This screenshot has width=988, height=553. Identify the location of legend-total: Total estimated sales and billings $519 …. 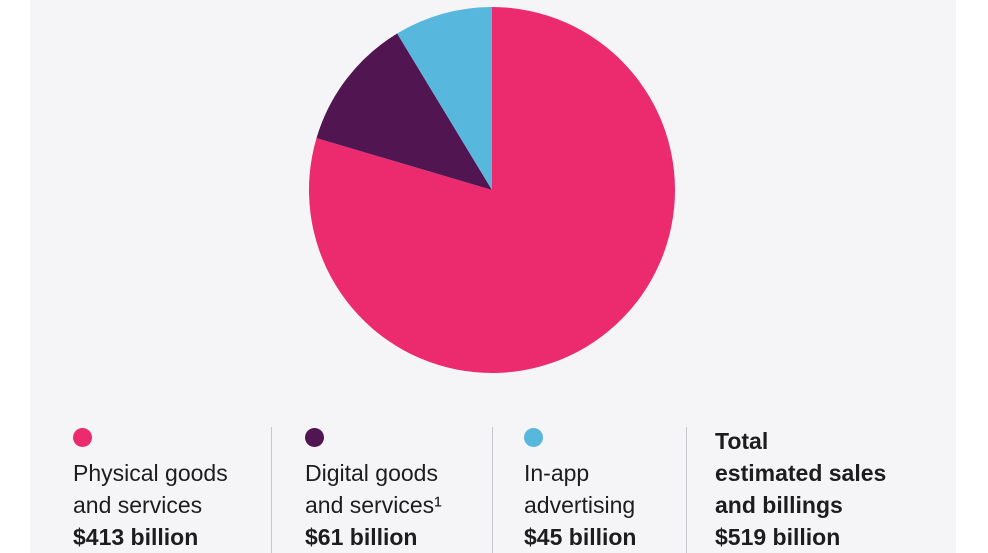
(800, 489).